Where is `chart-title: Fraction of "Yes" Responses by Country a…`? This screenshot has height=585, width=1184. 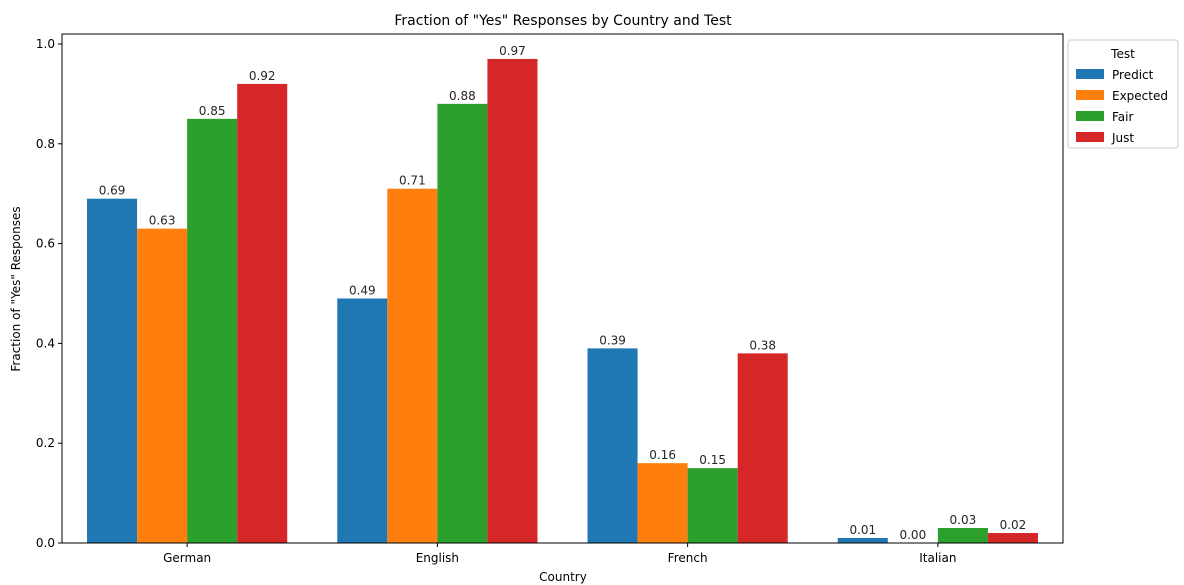 chart-title: Fraction of "Yes" Responses by Country a… is located at coordinates (563, 21).